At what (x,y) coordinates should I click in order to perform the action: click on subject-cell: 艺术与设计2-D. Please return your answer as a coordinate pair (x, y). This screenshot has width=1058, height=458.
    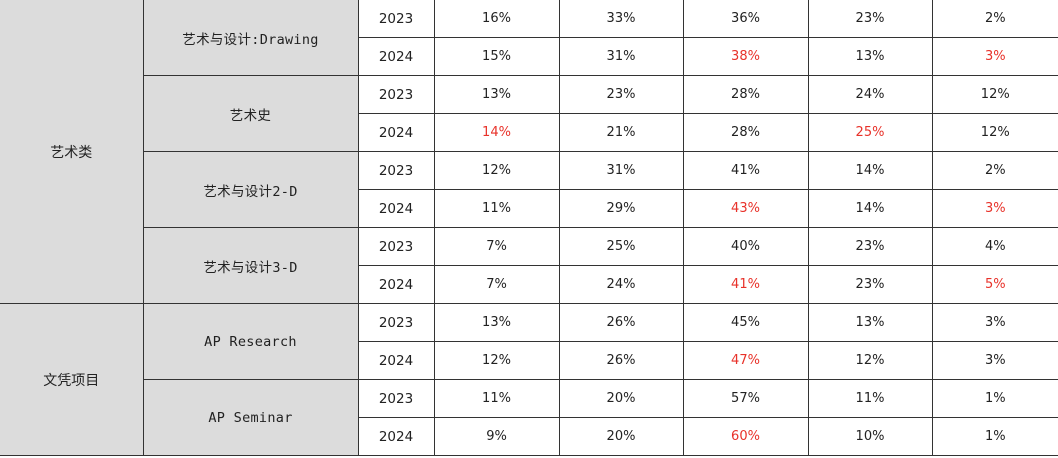
    Looking at the image, I should click on (250, 189).